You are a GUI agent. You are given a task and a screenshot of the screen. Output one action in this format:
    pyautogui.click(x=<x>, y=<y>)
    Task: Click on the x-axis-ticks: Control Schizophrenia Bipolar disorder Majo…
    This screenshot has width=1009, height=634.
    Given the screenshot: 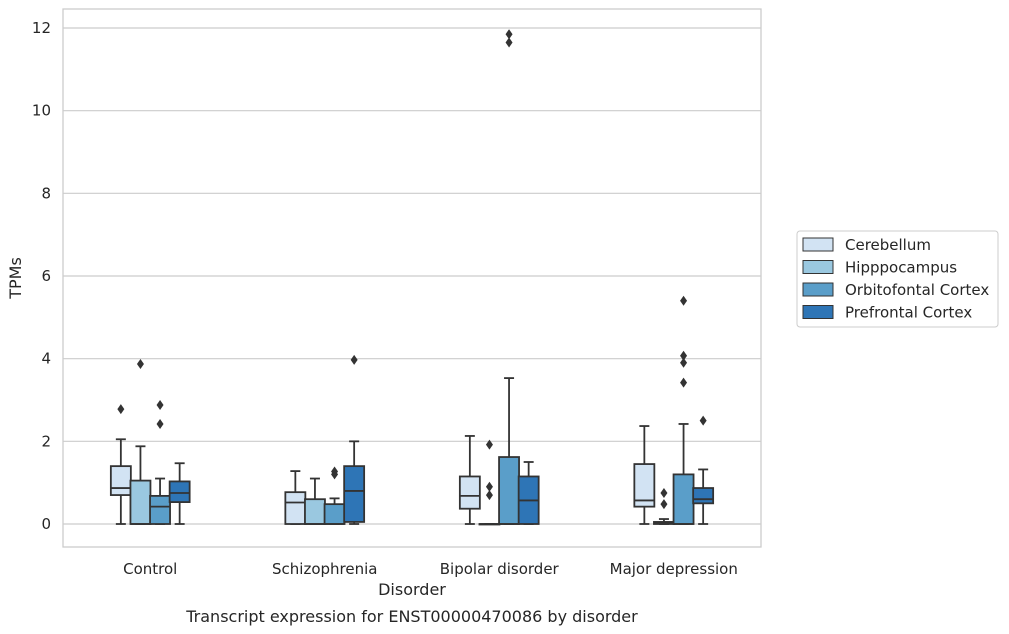 What is the action you would take?
    pyautogui.click(x=430, y=569)
    